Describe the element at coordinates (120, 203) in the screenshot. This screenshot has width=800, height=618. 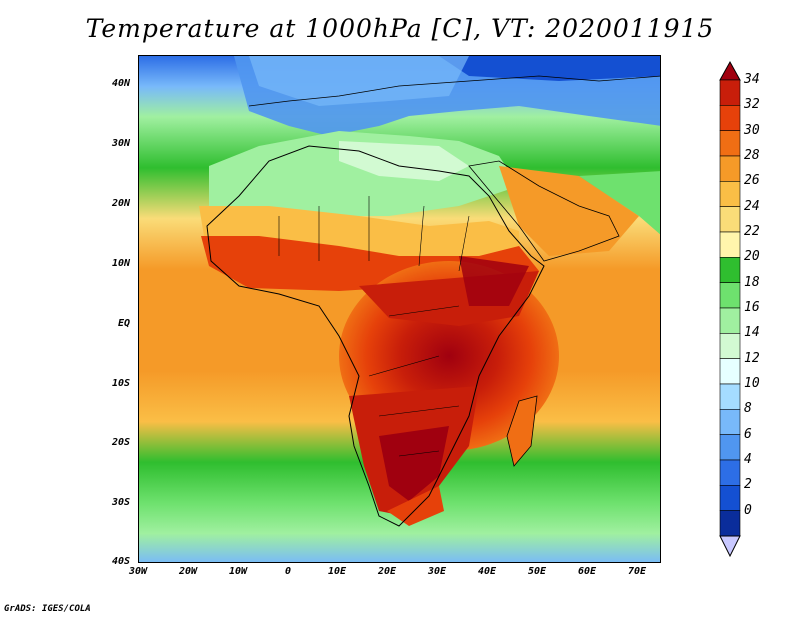
I see `y-label: 20N` at that location.